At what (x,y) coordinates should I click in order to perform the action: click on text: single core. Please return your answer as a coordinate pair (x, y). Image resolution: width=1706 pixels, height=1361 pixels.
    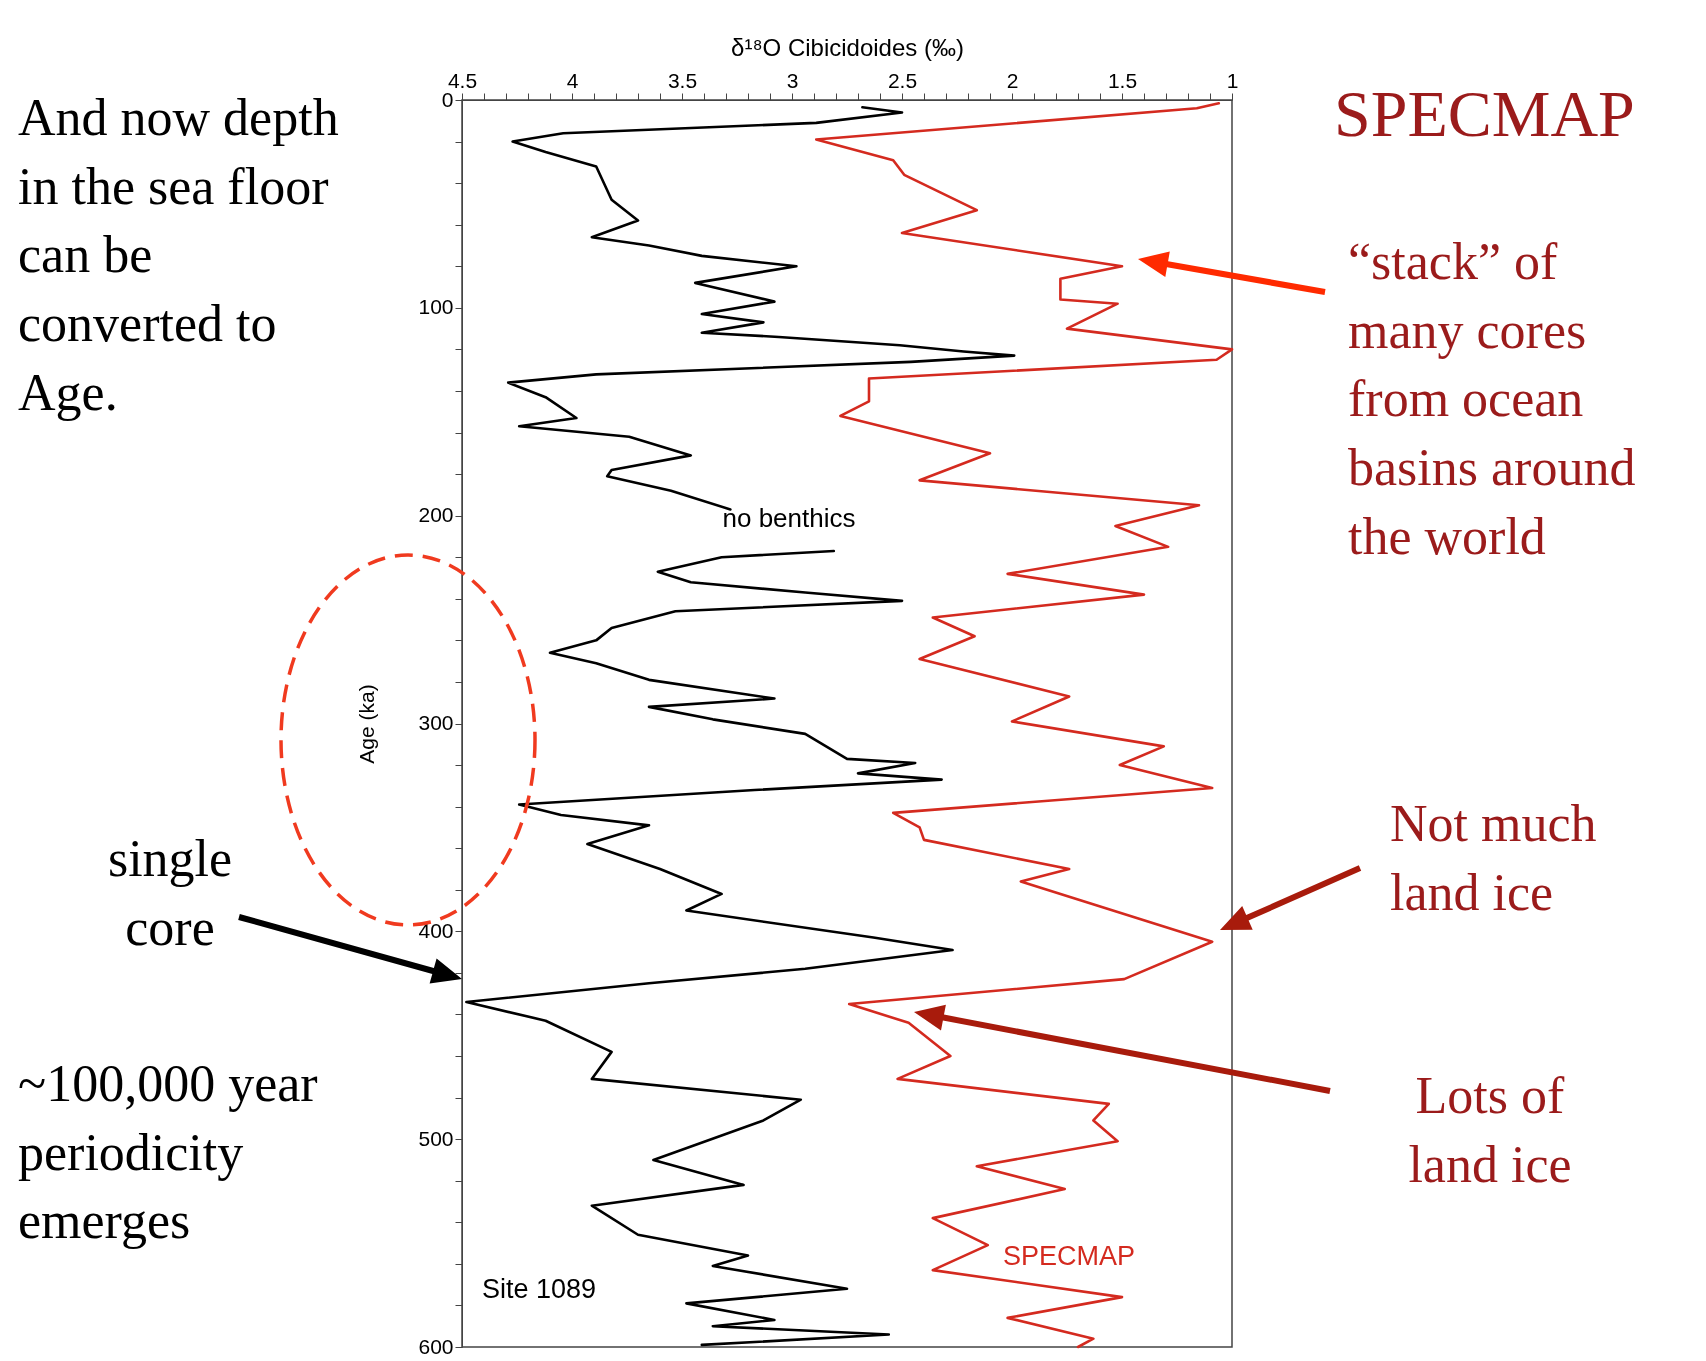
    Looking at the image, I should click on (170, 893).